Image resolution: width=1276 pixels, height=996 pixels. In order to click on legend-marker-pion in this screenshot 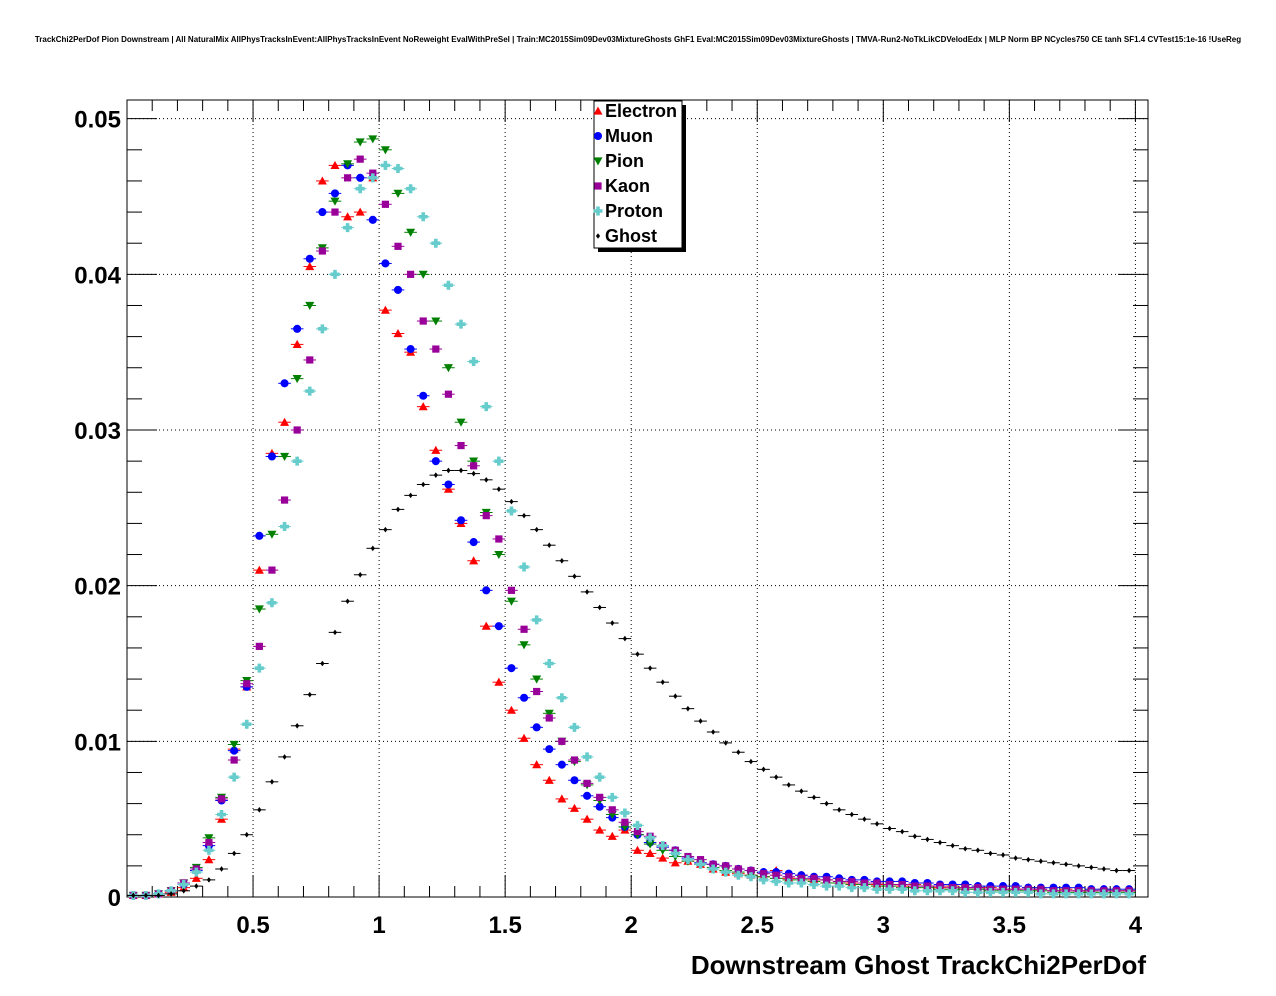, I will do `click(598, 161)`.